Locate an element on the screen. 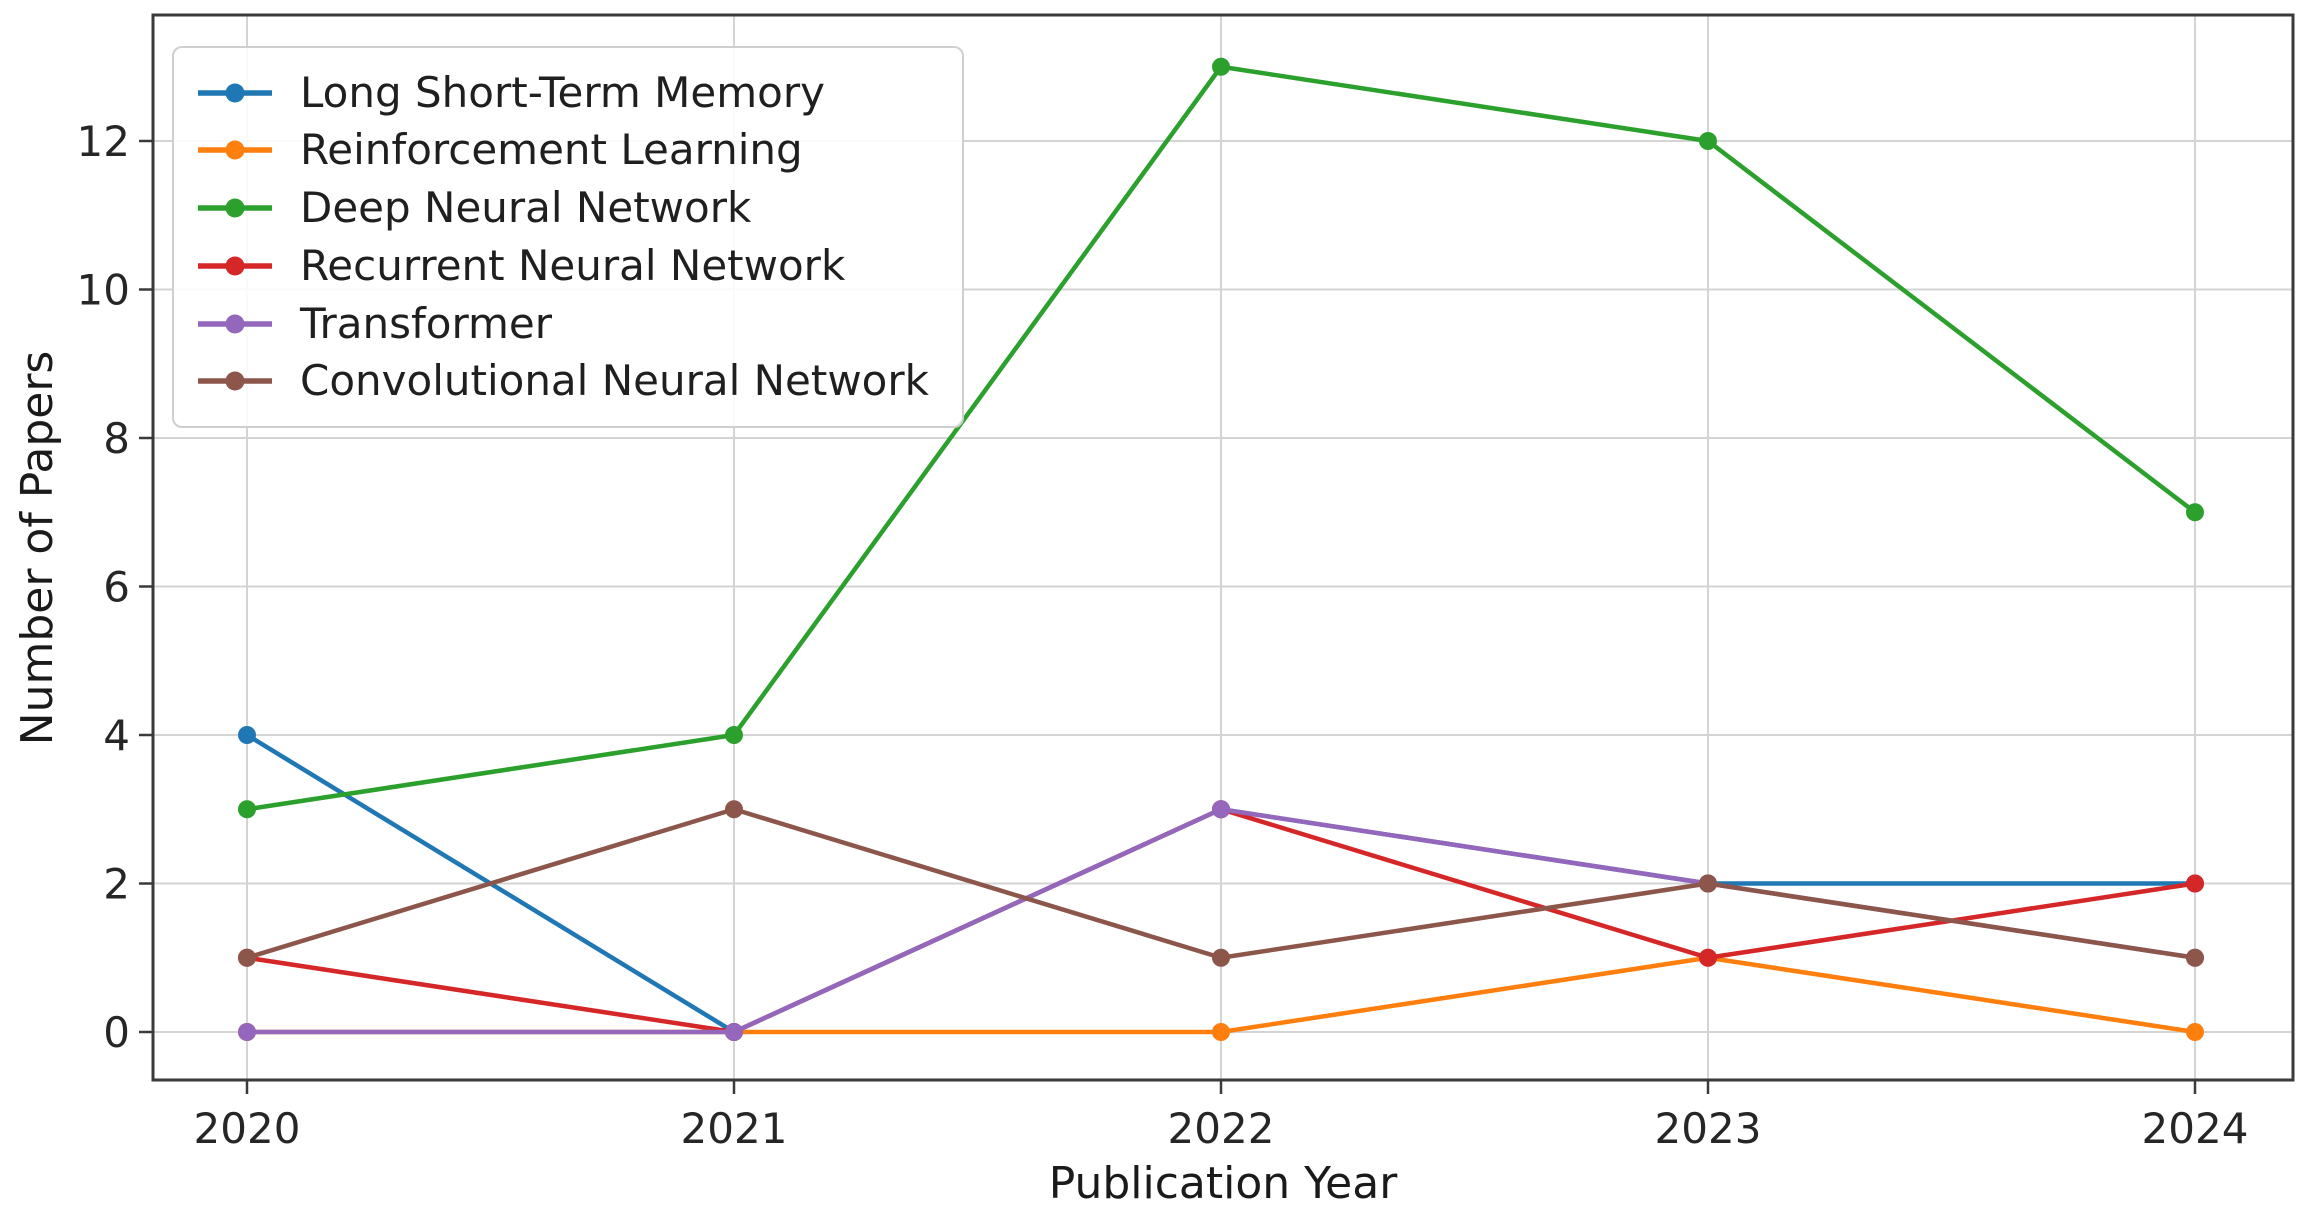 This screenshot has width=2317, height=1208. legend-item-convolutional-neural-network: Convolutional Neural Network is located at coordinates (568, 381).